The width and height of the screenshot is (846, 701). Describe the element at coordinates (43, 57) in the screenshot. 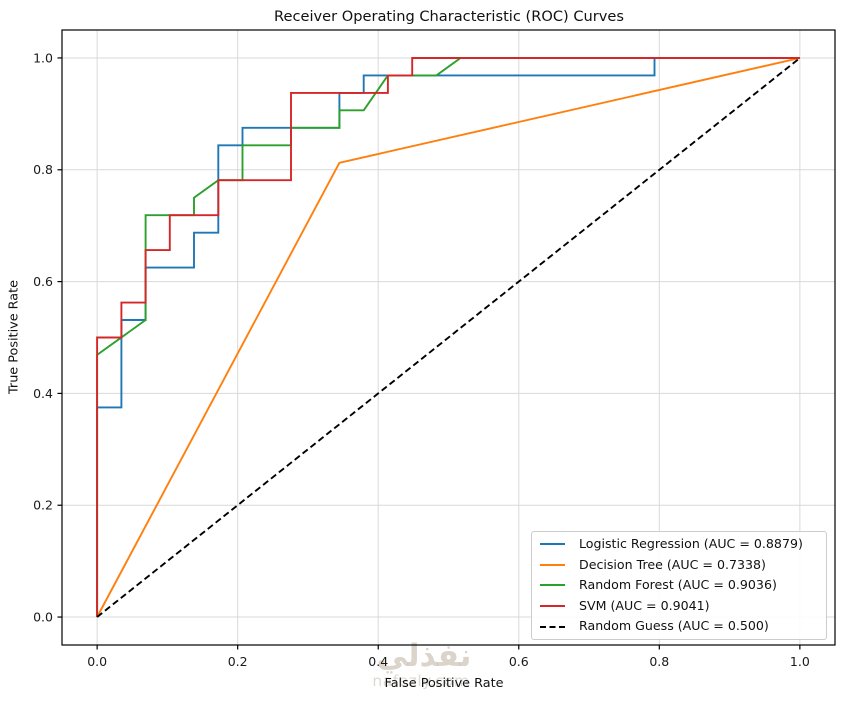

I see `y-tick-label: 1.0` at that location.